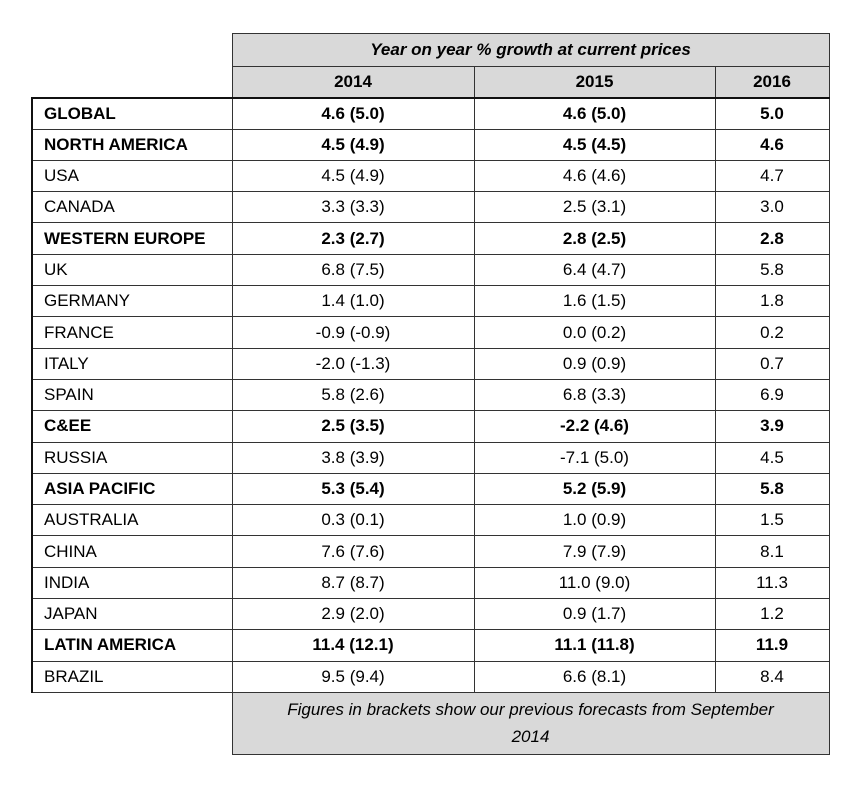  What do you see at coordinates (132, 426) in the screenshot?
I see `region-name: C&EE` at bounding box center [132, 426].